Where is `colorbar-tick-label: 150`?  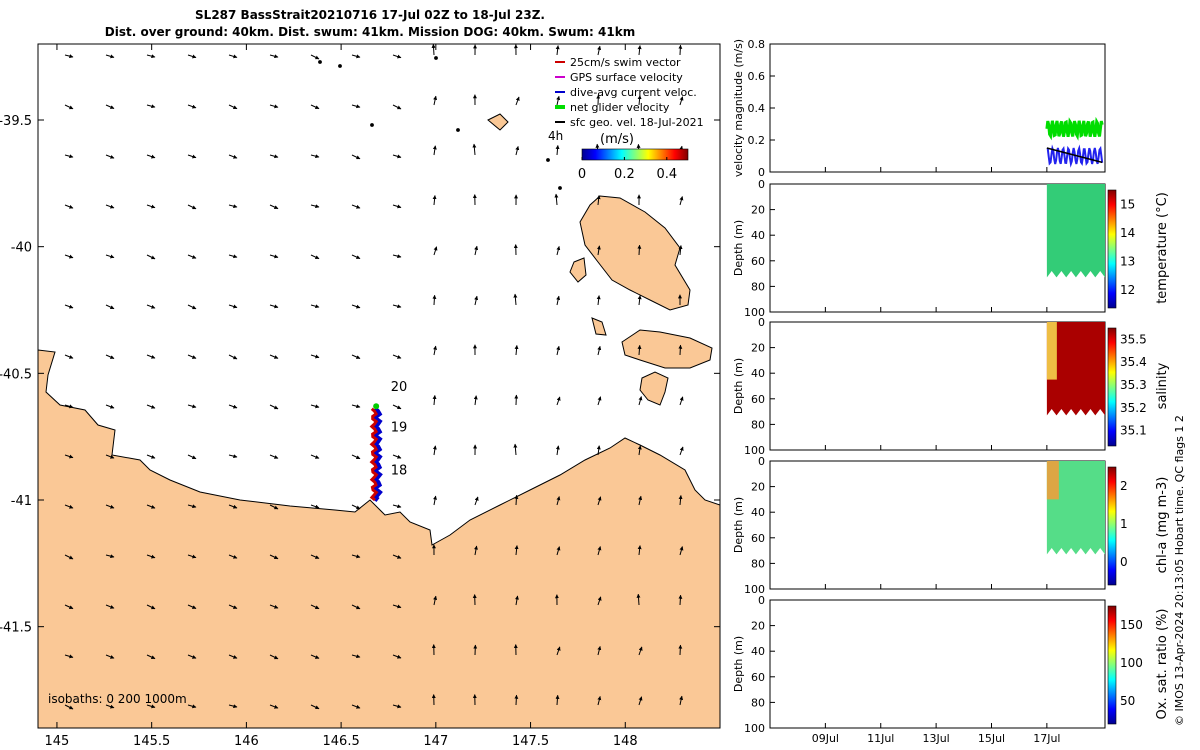 colorbar-tick-label: 150 is located at coordinates (1131, 625).